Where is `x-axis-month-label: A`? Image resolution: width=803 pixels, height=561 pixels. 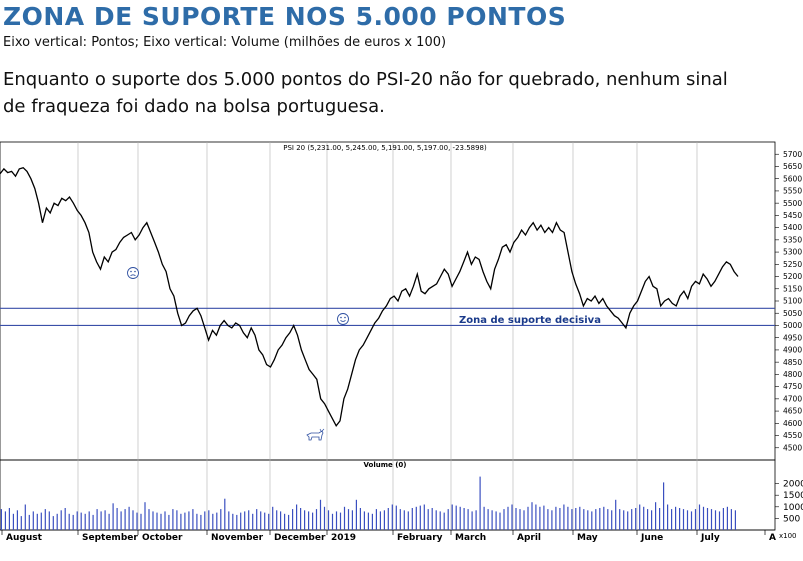 x-axis-month-label: A is located at coordinates (772, 538).